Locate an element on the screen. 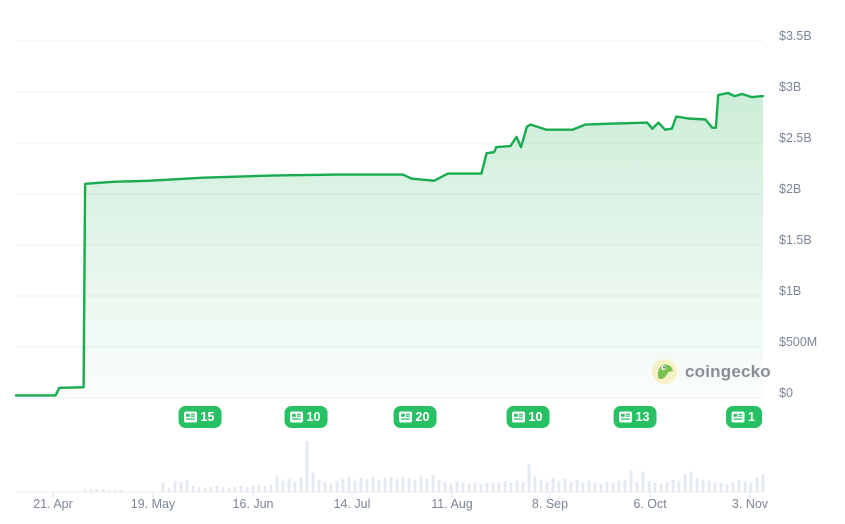 This screenshot has width=845, height=524. x-axis-tick-marks is located at coordinates (401, 495).